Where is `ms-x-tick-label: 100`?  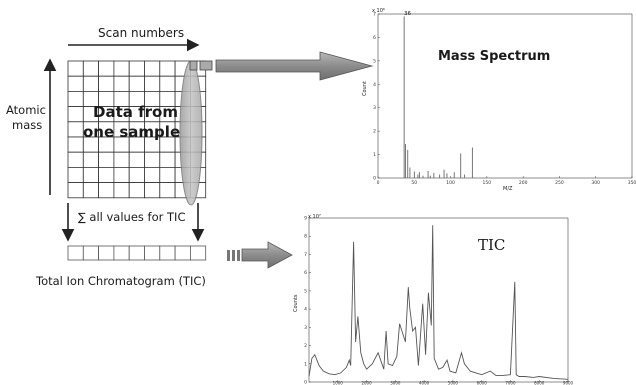 ms-x-tick-label: 100 is located at coordinates (450, 183).